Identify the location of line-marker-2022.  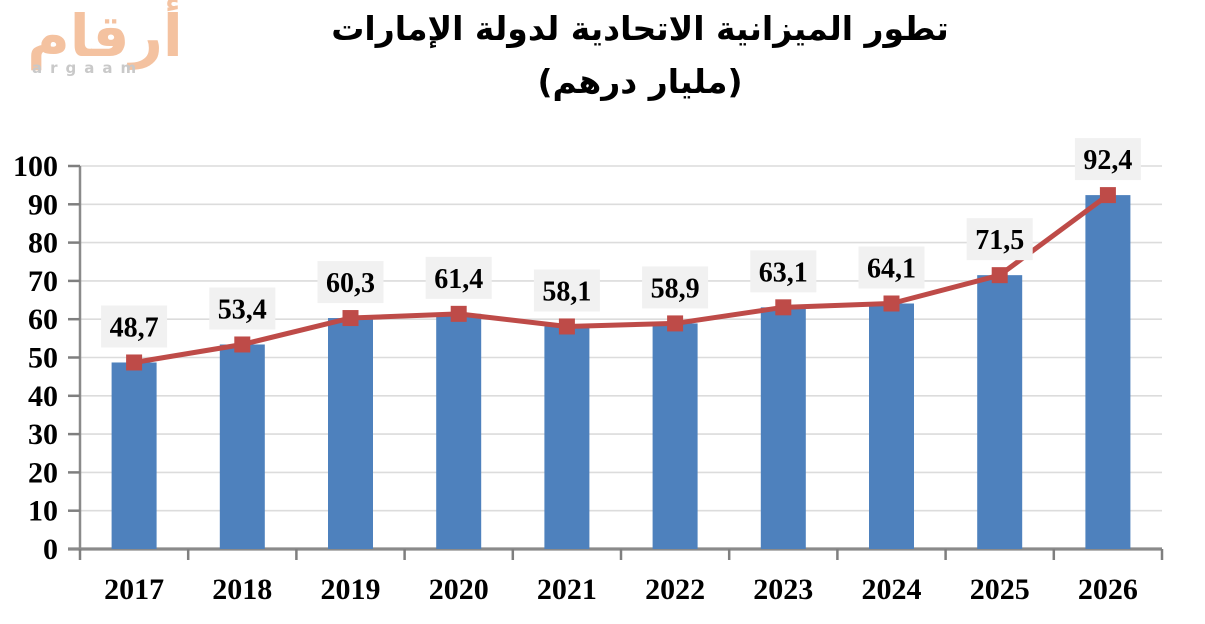
(675, 323).